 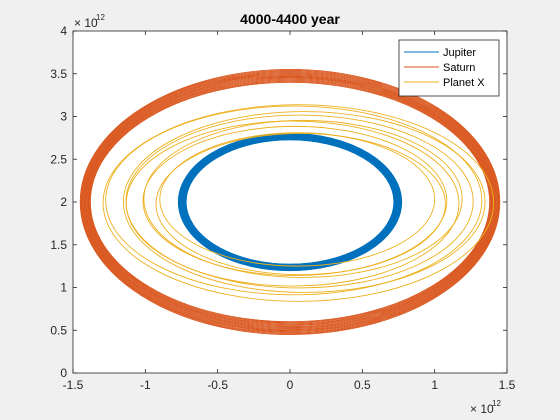 What do you see at coordinates (290, 19) in the screenshot?
I see `chart-title: 4000-4400 year` at bounding box center [290, 19].